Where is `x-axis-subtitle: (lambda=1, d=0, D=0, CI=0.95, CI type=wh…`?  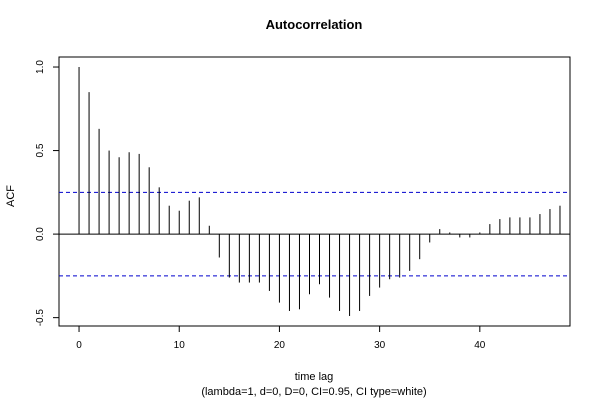
x-axis-subtitle: (lambda=1, d=0, D=0, CI=0.95, CI type=wh… is located at coordinates (313, 392).